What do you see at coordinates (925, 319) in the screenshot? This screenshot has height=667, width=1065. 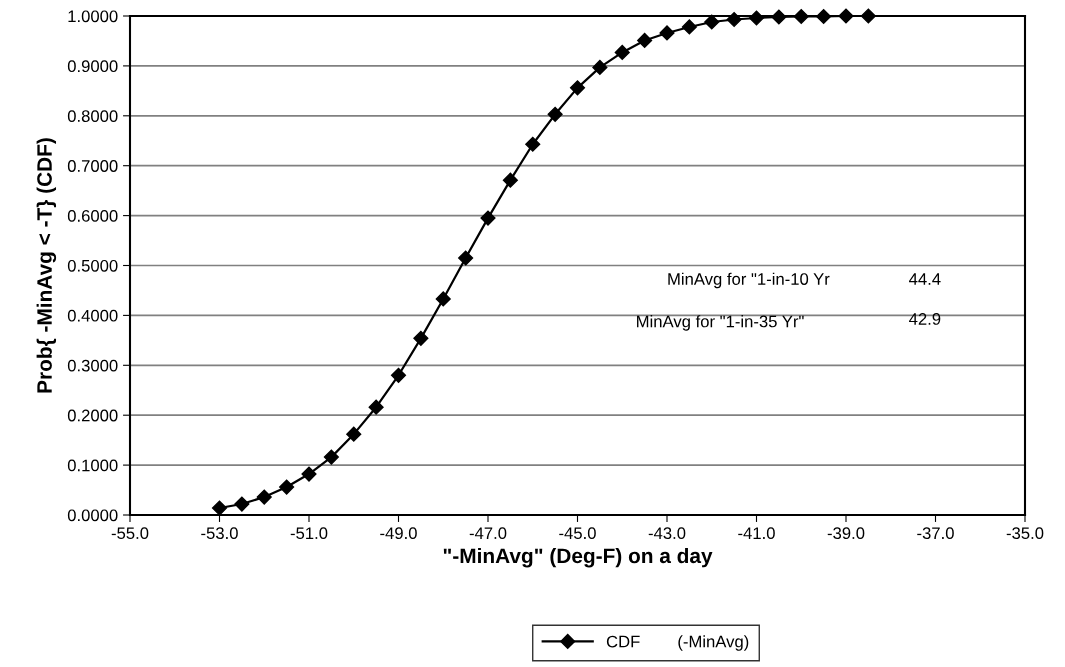 I see `annotation: 42.9` at bounding box center [925, 319].